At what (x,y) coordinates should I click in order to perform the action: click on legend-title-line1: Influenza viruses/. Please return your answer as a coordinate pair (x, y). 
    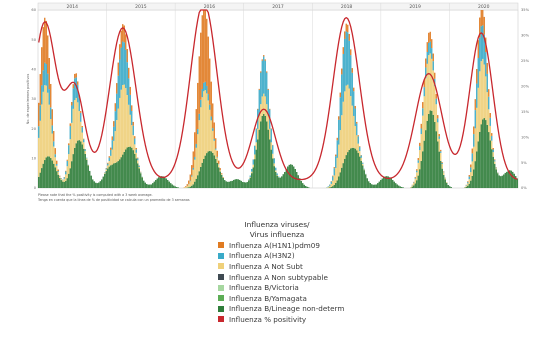
    Looking at the image, I should click on (277, 224).